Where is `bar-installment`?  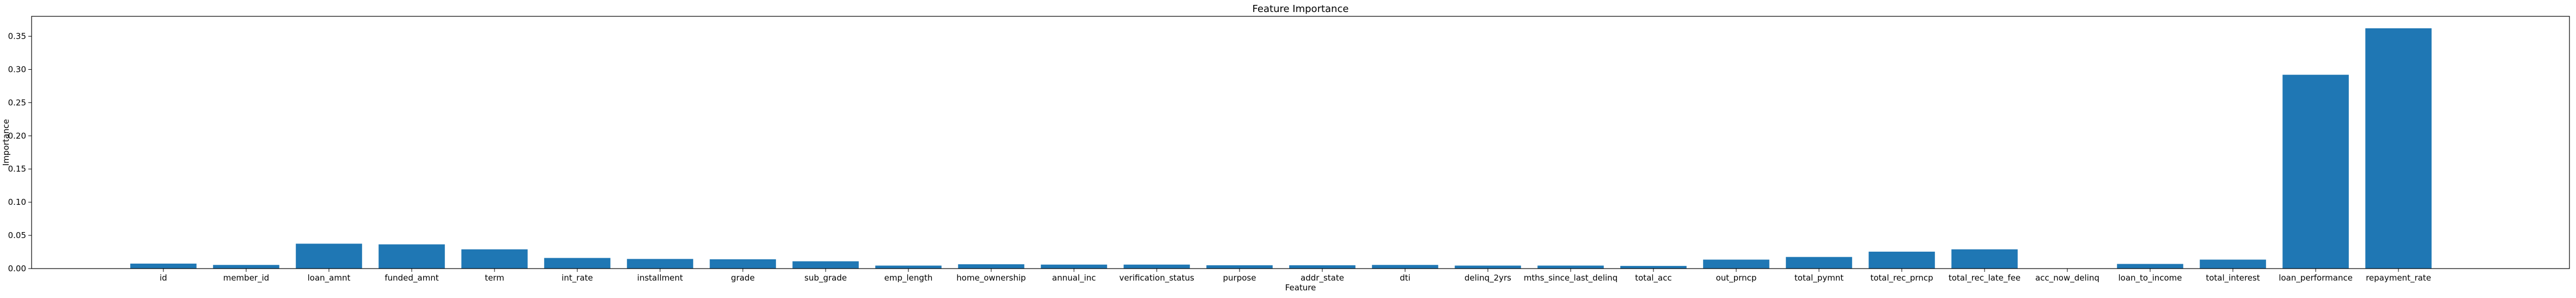 bar-installment is located at coordinates (660, 264).